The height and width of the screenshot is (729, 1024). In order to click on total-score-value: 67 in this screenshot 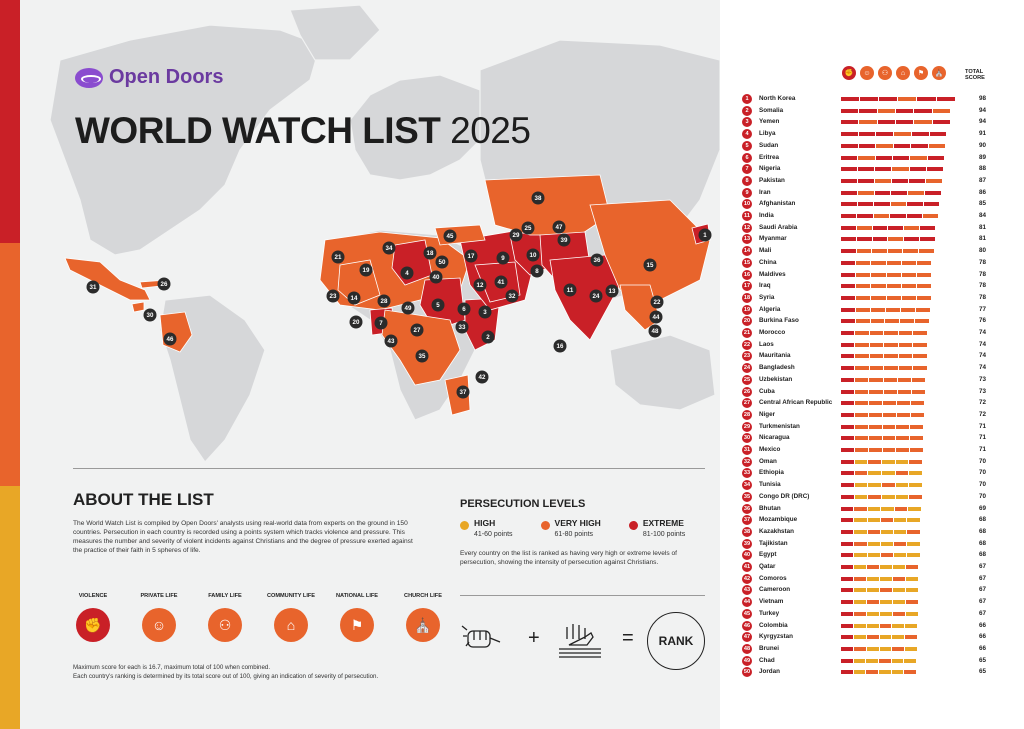, I will do `click(982, 590)`.